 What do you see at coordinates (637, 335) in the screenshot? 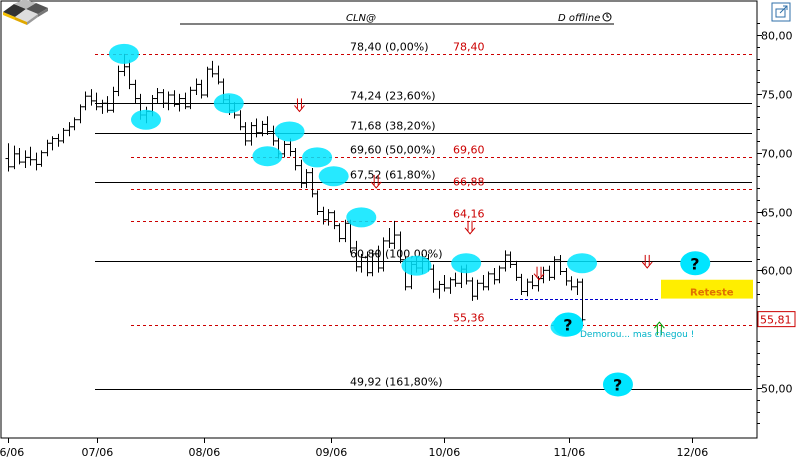
I see `annotation-text: Demorou... mas chegou !` at bounding box center [637, 335].